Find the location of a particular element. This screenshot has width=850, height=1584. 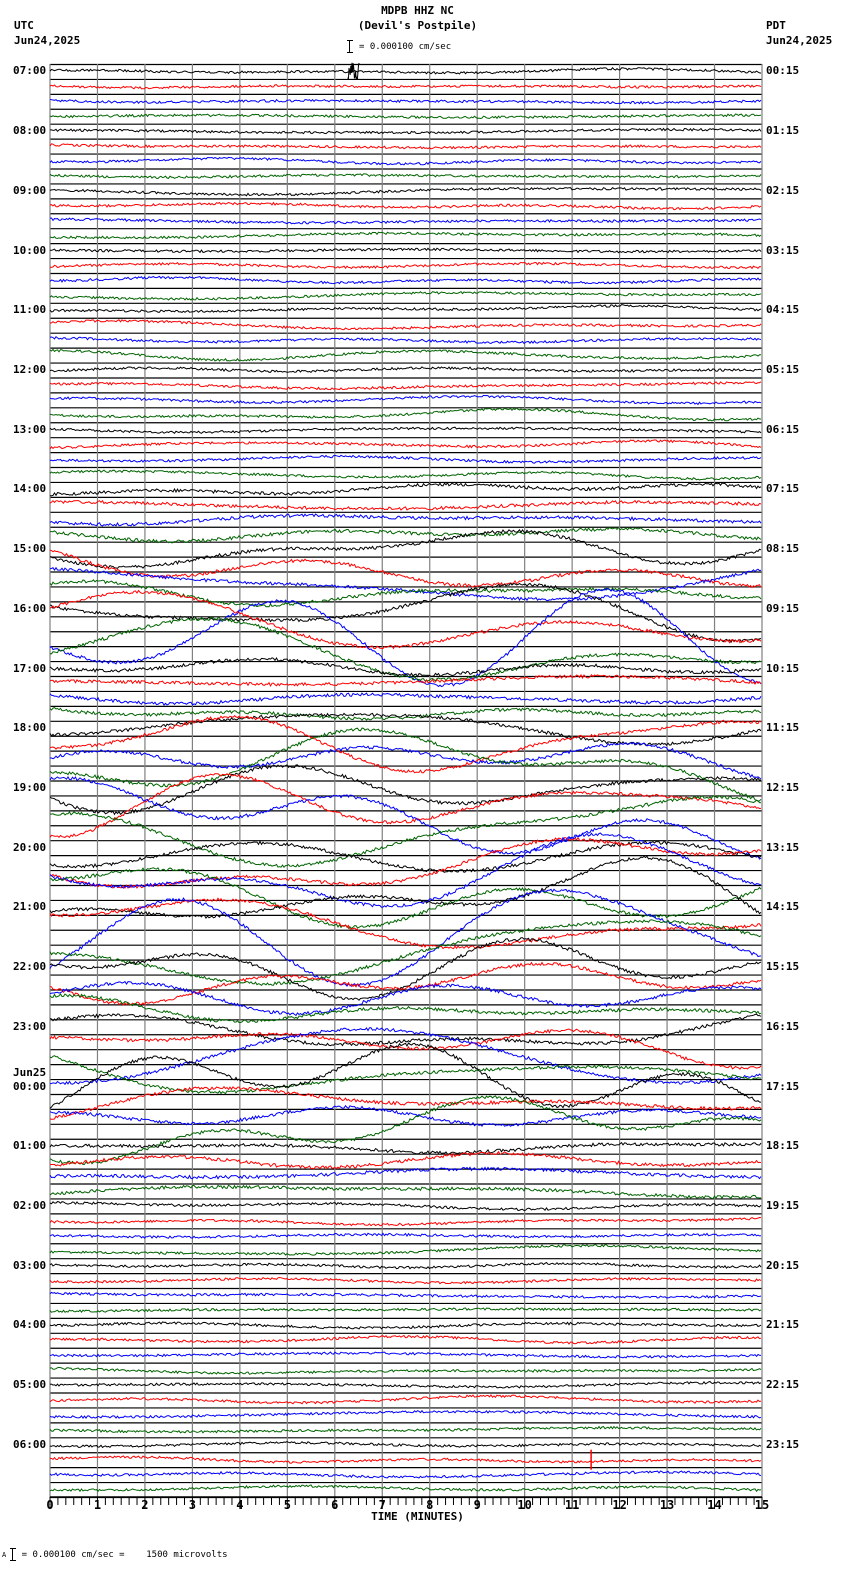

left-hour-label: 17:00 is located at coordinates (30, 668).